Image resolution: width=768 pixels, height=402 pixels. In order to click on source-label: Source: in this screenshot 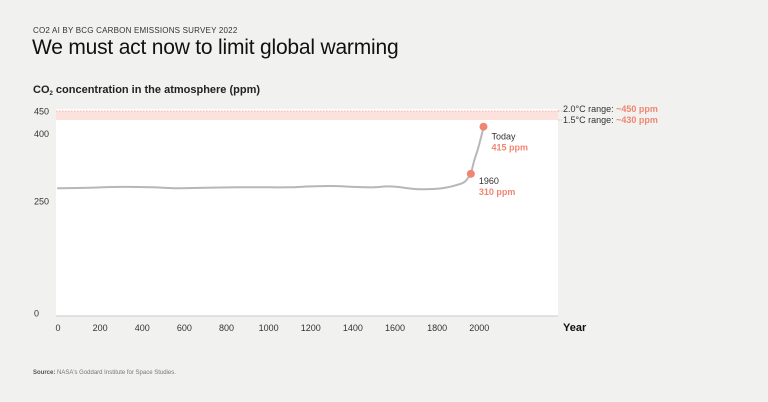, I will do `click(44, 373)`.